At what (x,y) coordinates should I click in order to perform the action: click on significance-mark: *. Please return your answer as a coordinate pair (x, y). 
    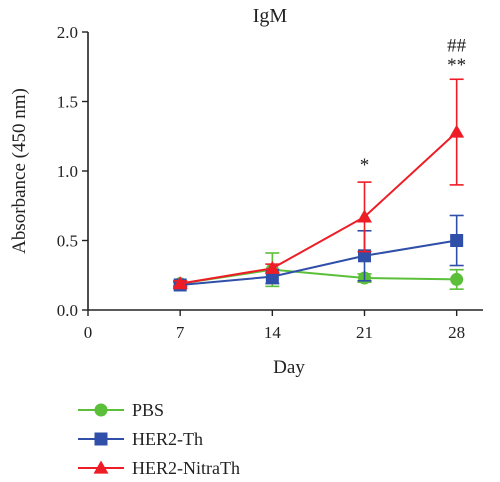
    Looking at the image, I should click on (365, 165).